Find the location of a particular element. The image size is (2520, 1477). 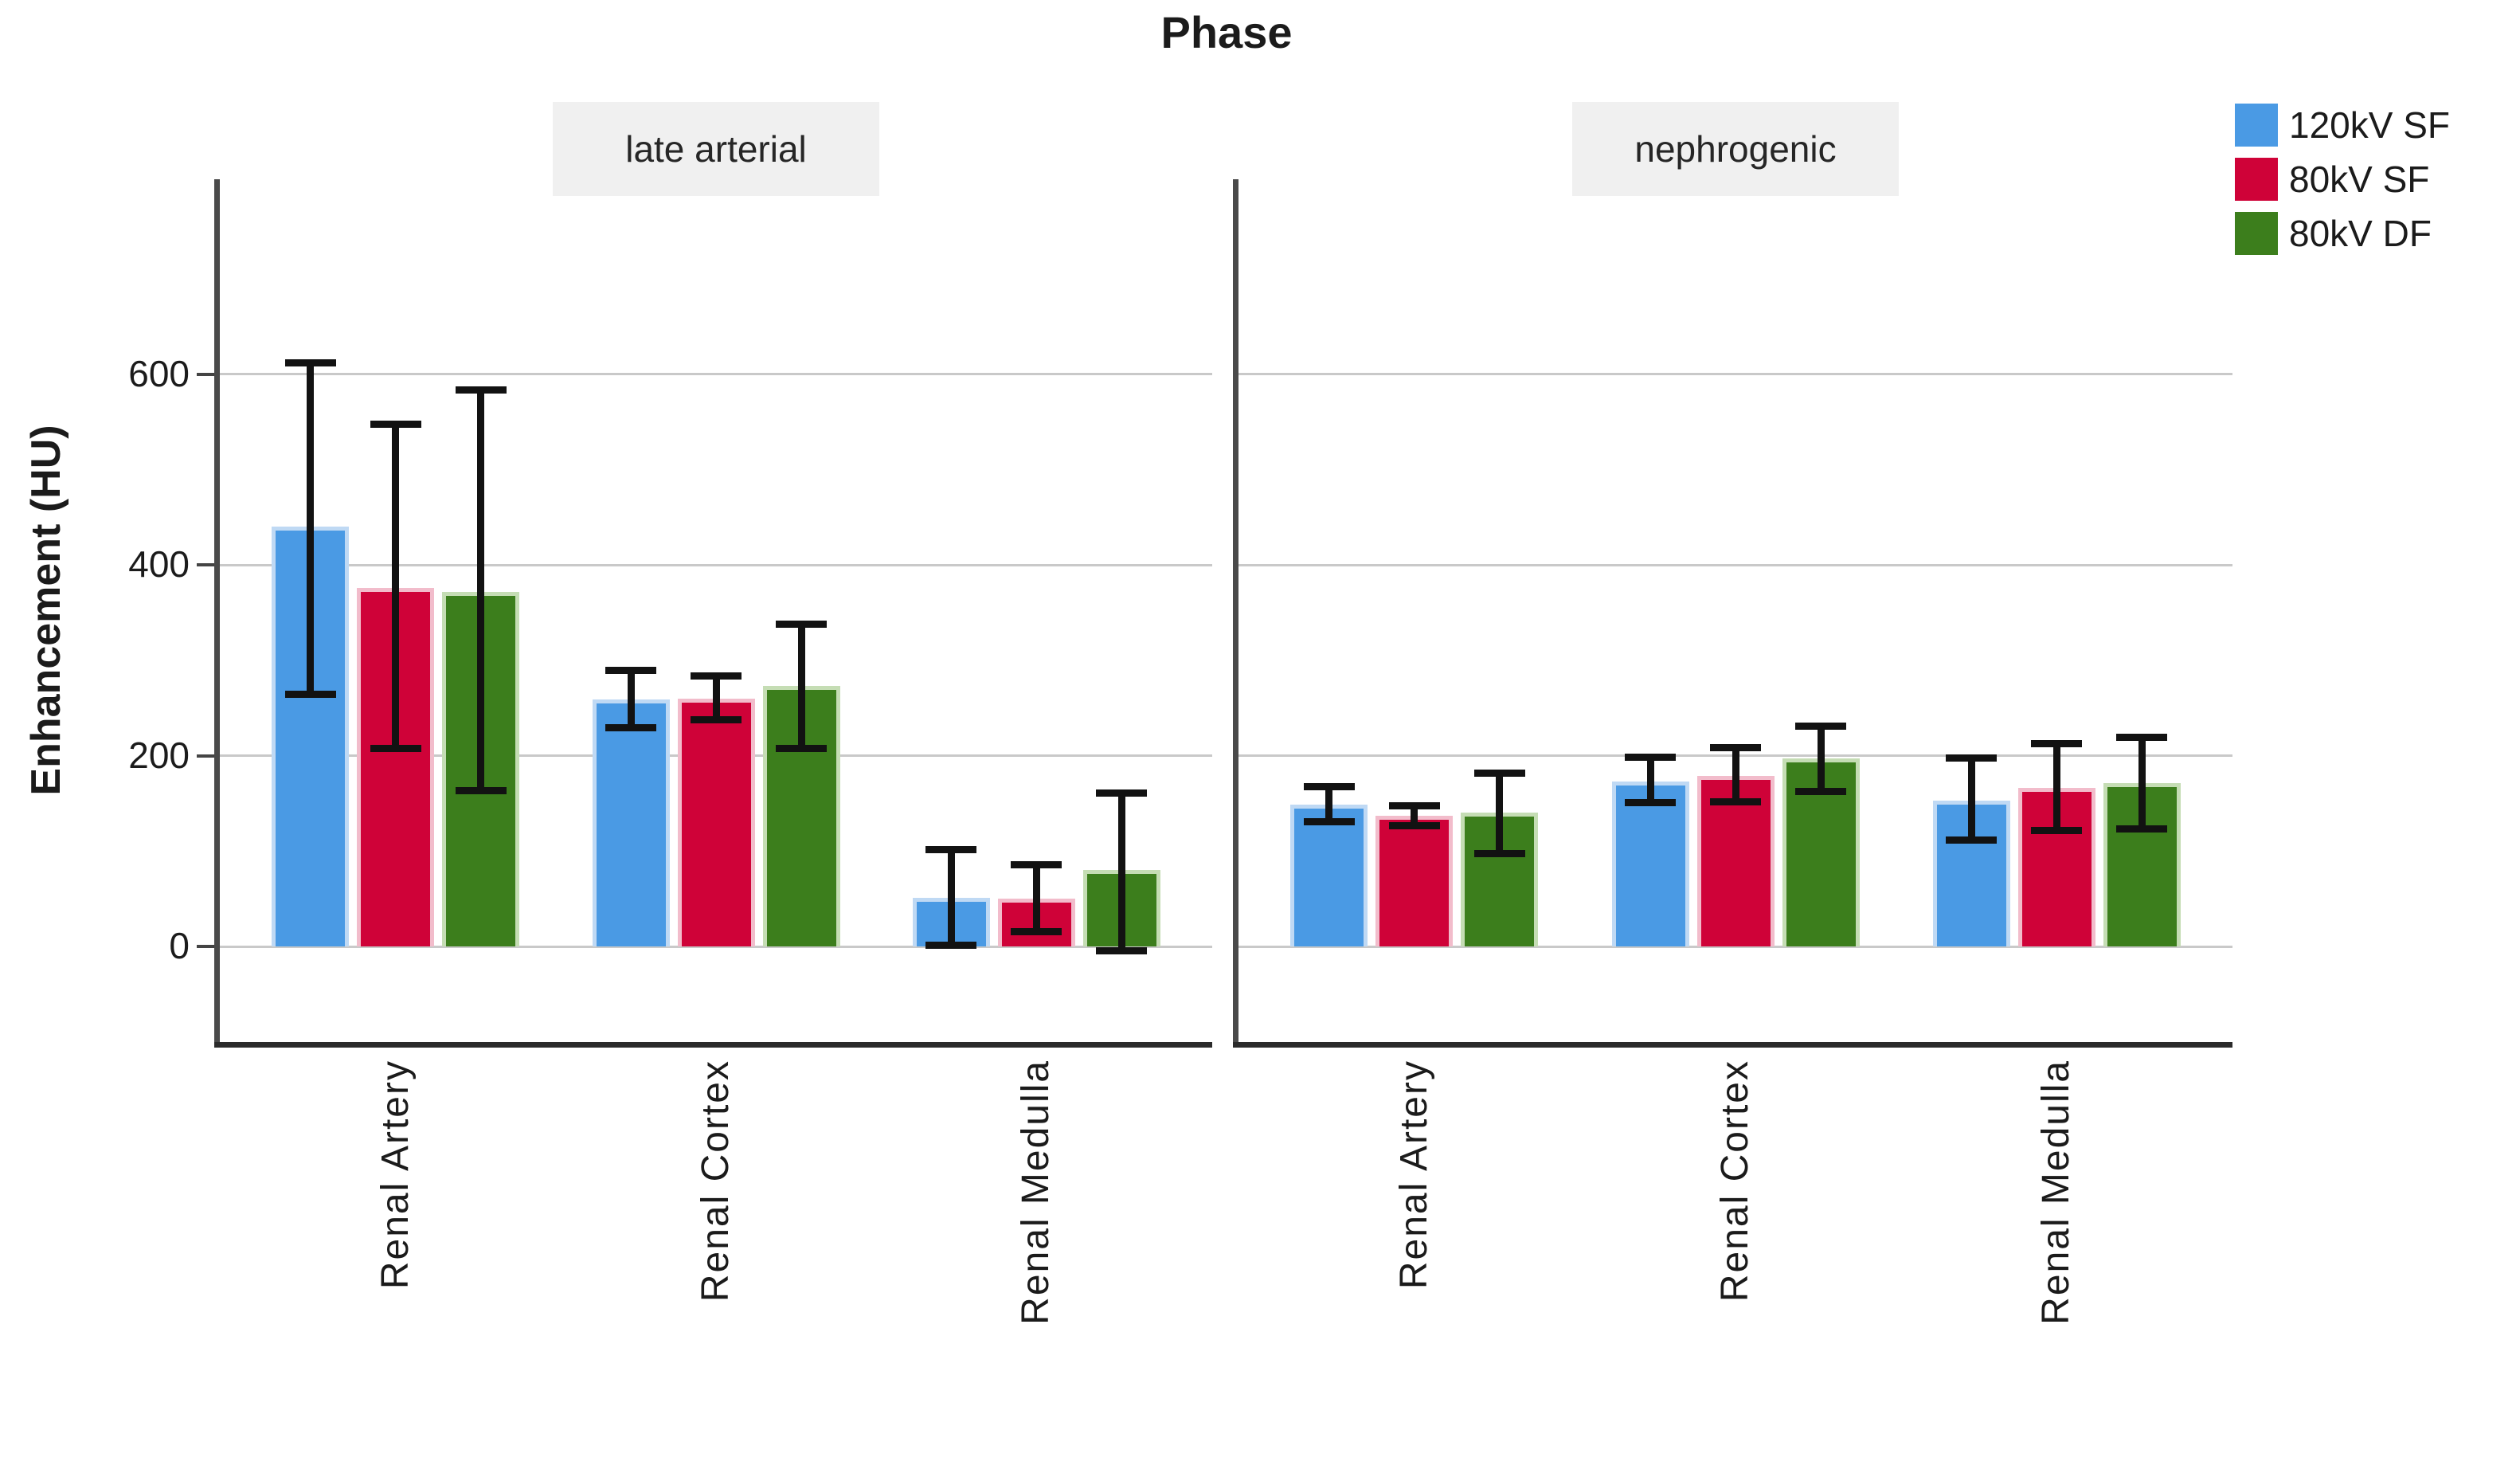

bar-80kv-sf-renal-artery is located at coordinates (1414, 880).